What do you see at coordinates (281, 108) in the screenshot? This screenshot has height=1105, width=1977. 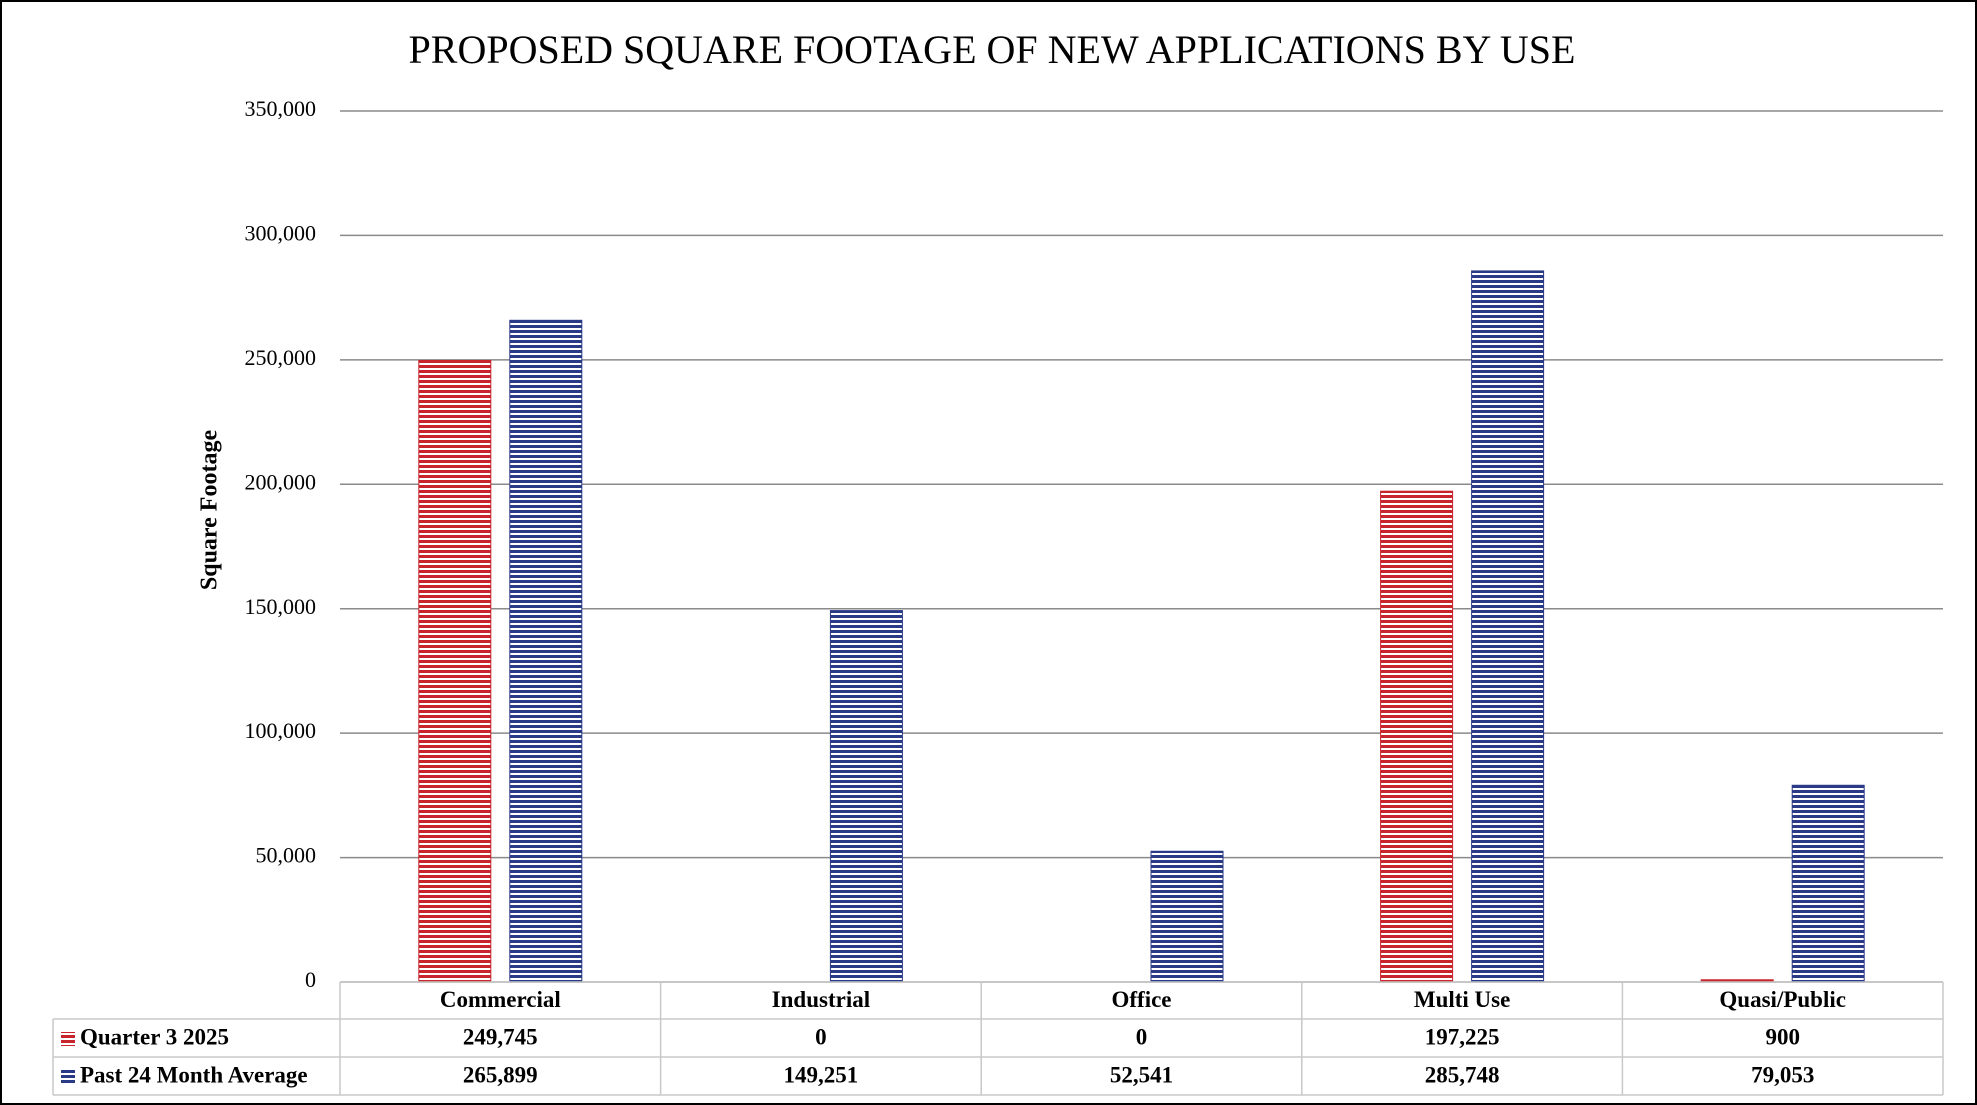 I see `y-tick-label: 350,000` at bounding box center [281, 108].